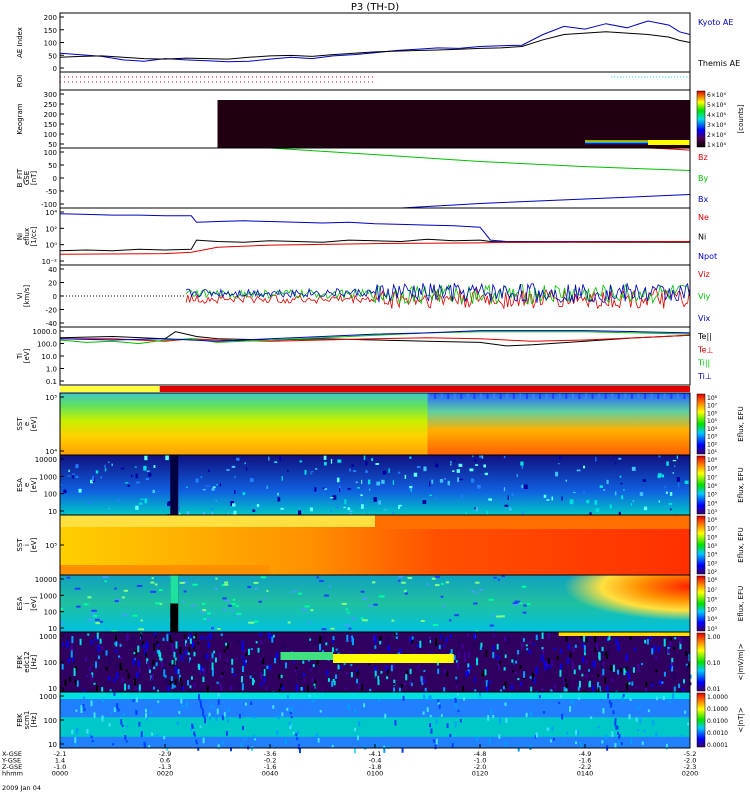 This screenshot has height=800, width=750. Describe the element at coordinates (375, 42) in the screenshot. I see `ae-frame` at that location.